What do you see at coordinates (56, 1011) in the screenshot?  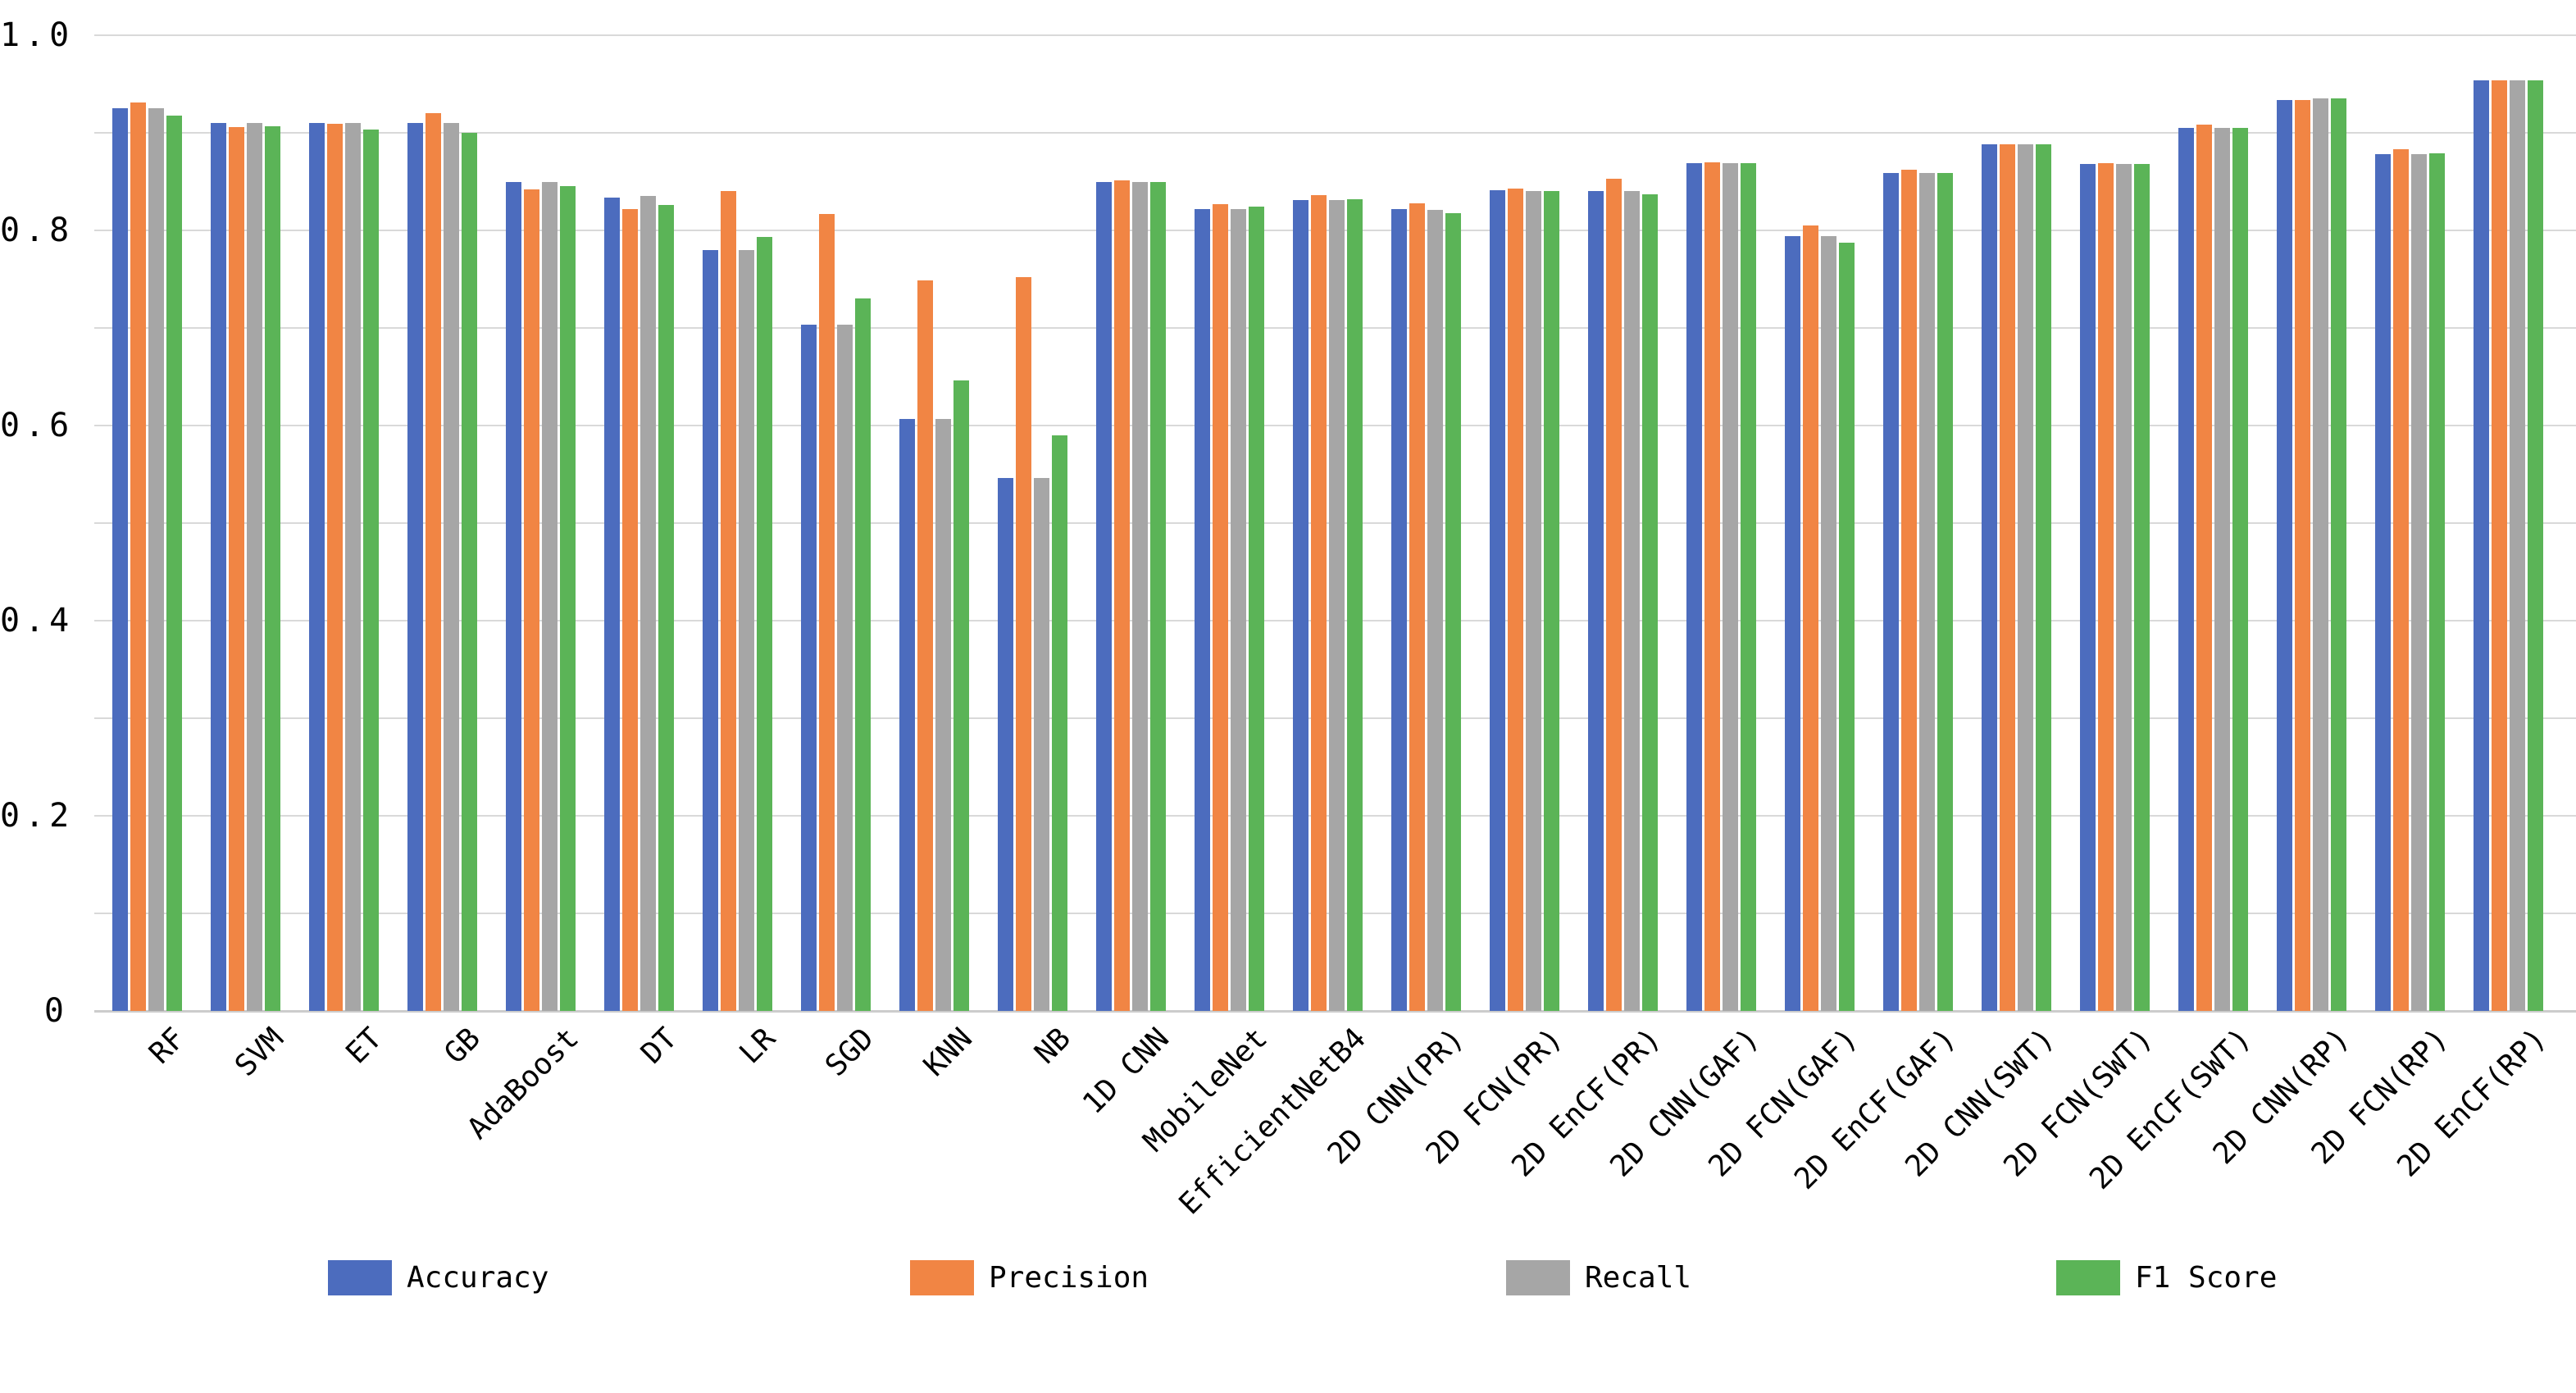 I see `y-tick-label: 0` at bounding box center [56, 1011].